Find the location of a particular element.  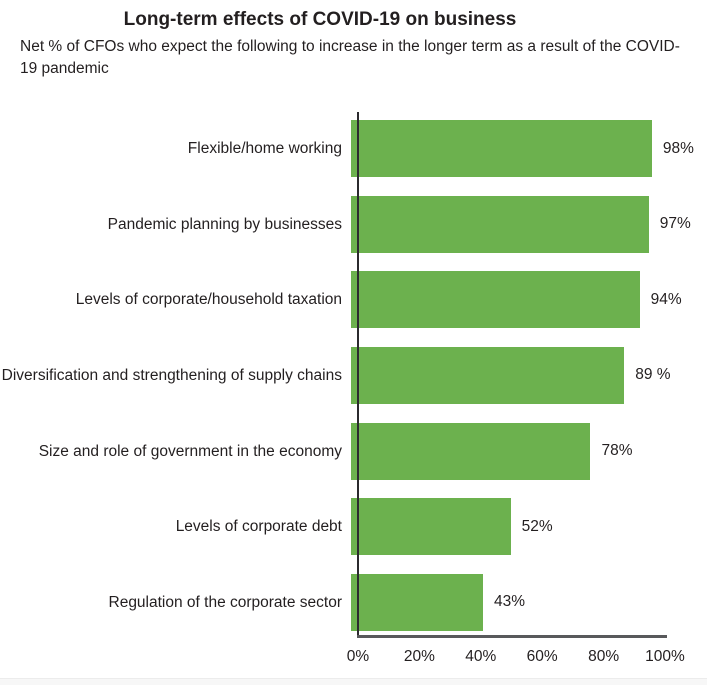

bottom-strip is located at coordinates (353, 681).